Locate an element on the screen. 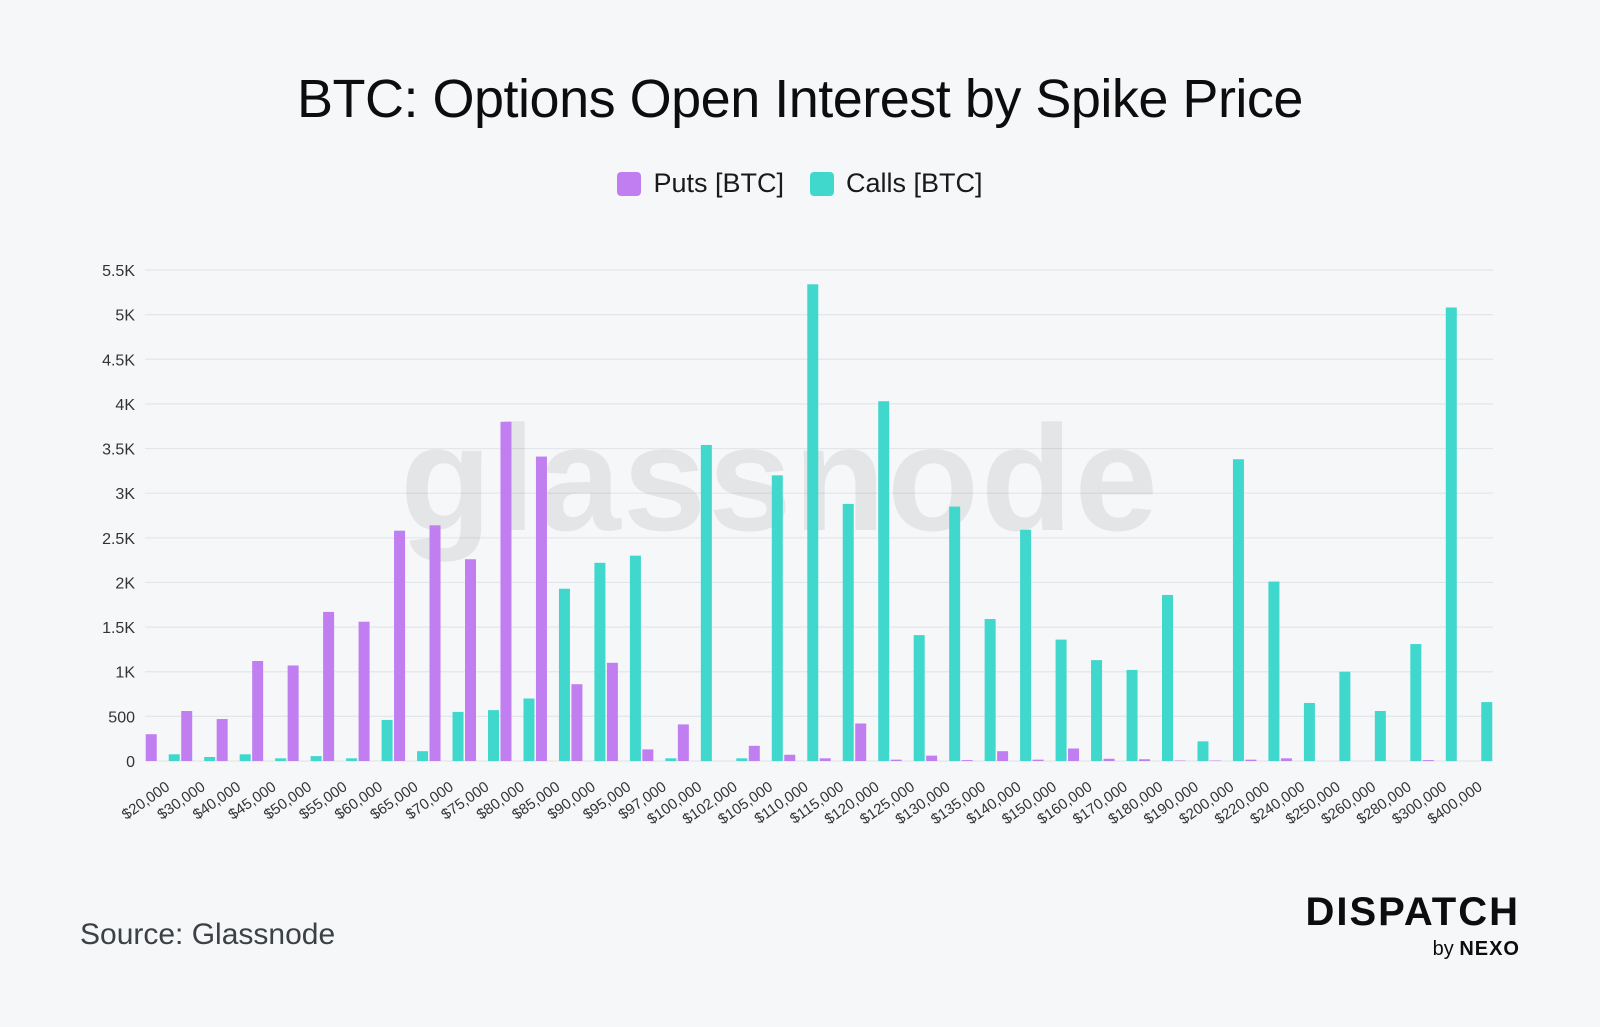  brand-logo: DISPATCH by NEXO is located at coordinates (1412, 926).